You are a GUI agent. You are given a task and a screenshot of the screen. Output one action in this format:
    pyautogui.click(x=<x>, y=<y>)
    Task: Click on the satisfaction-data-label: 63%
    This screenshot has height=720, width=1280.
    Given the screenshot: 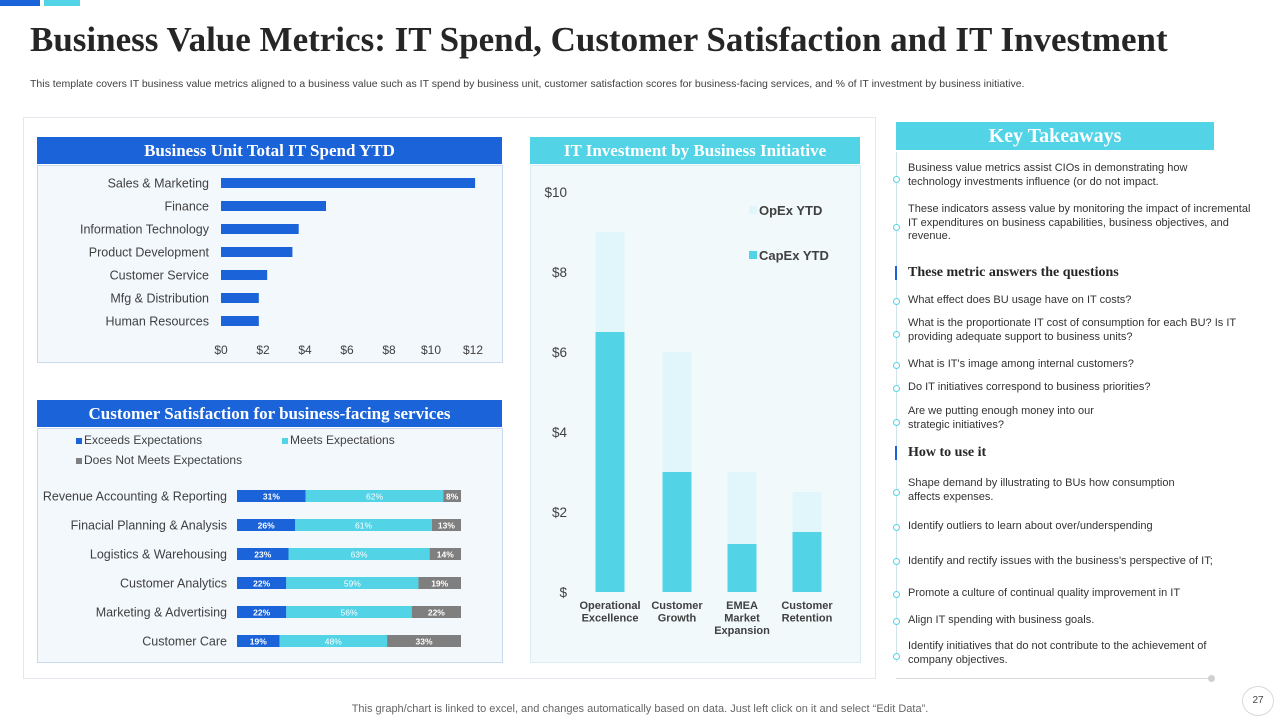 What is the action you would take?
    pyautogui.click(x=359, y=555)
    